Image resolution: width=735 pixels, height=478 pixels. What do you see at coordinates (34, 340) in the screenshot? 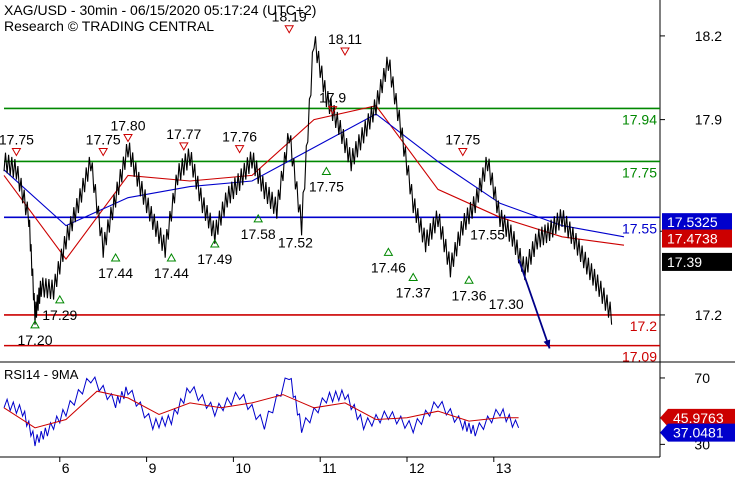
I see `swing-low-label: 17.20` at bounding box center [34, 340].